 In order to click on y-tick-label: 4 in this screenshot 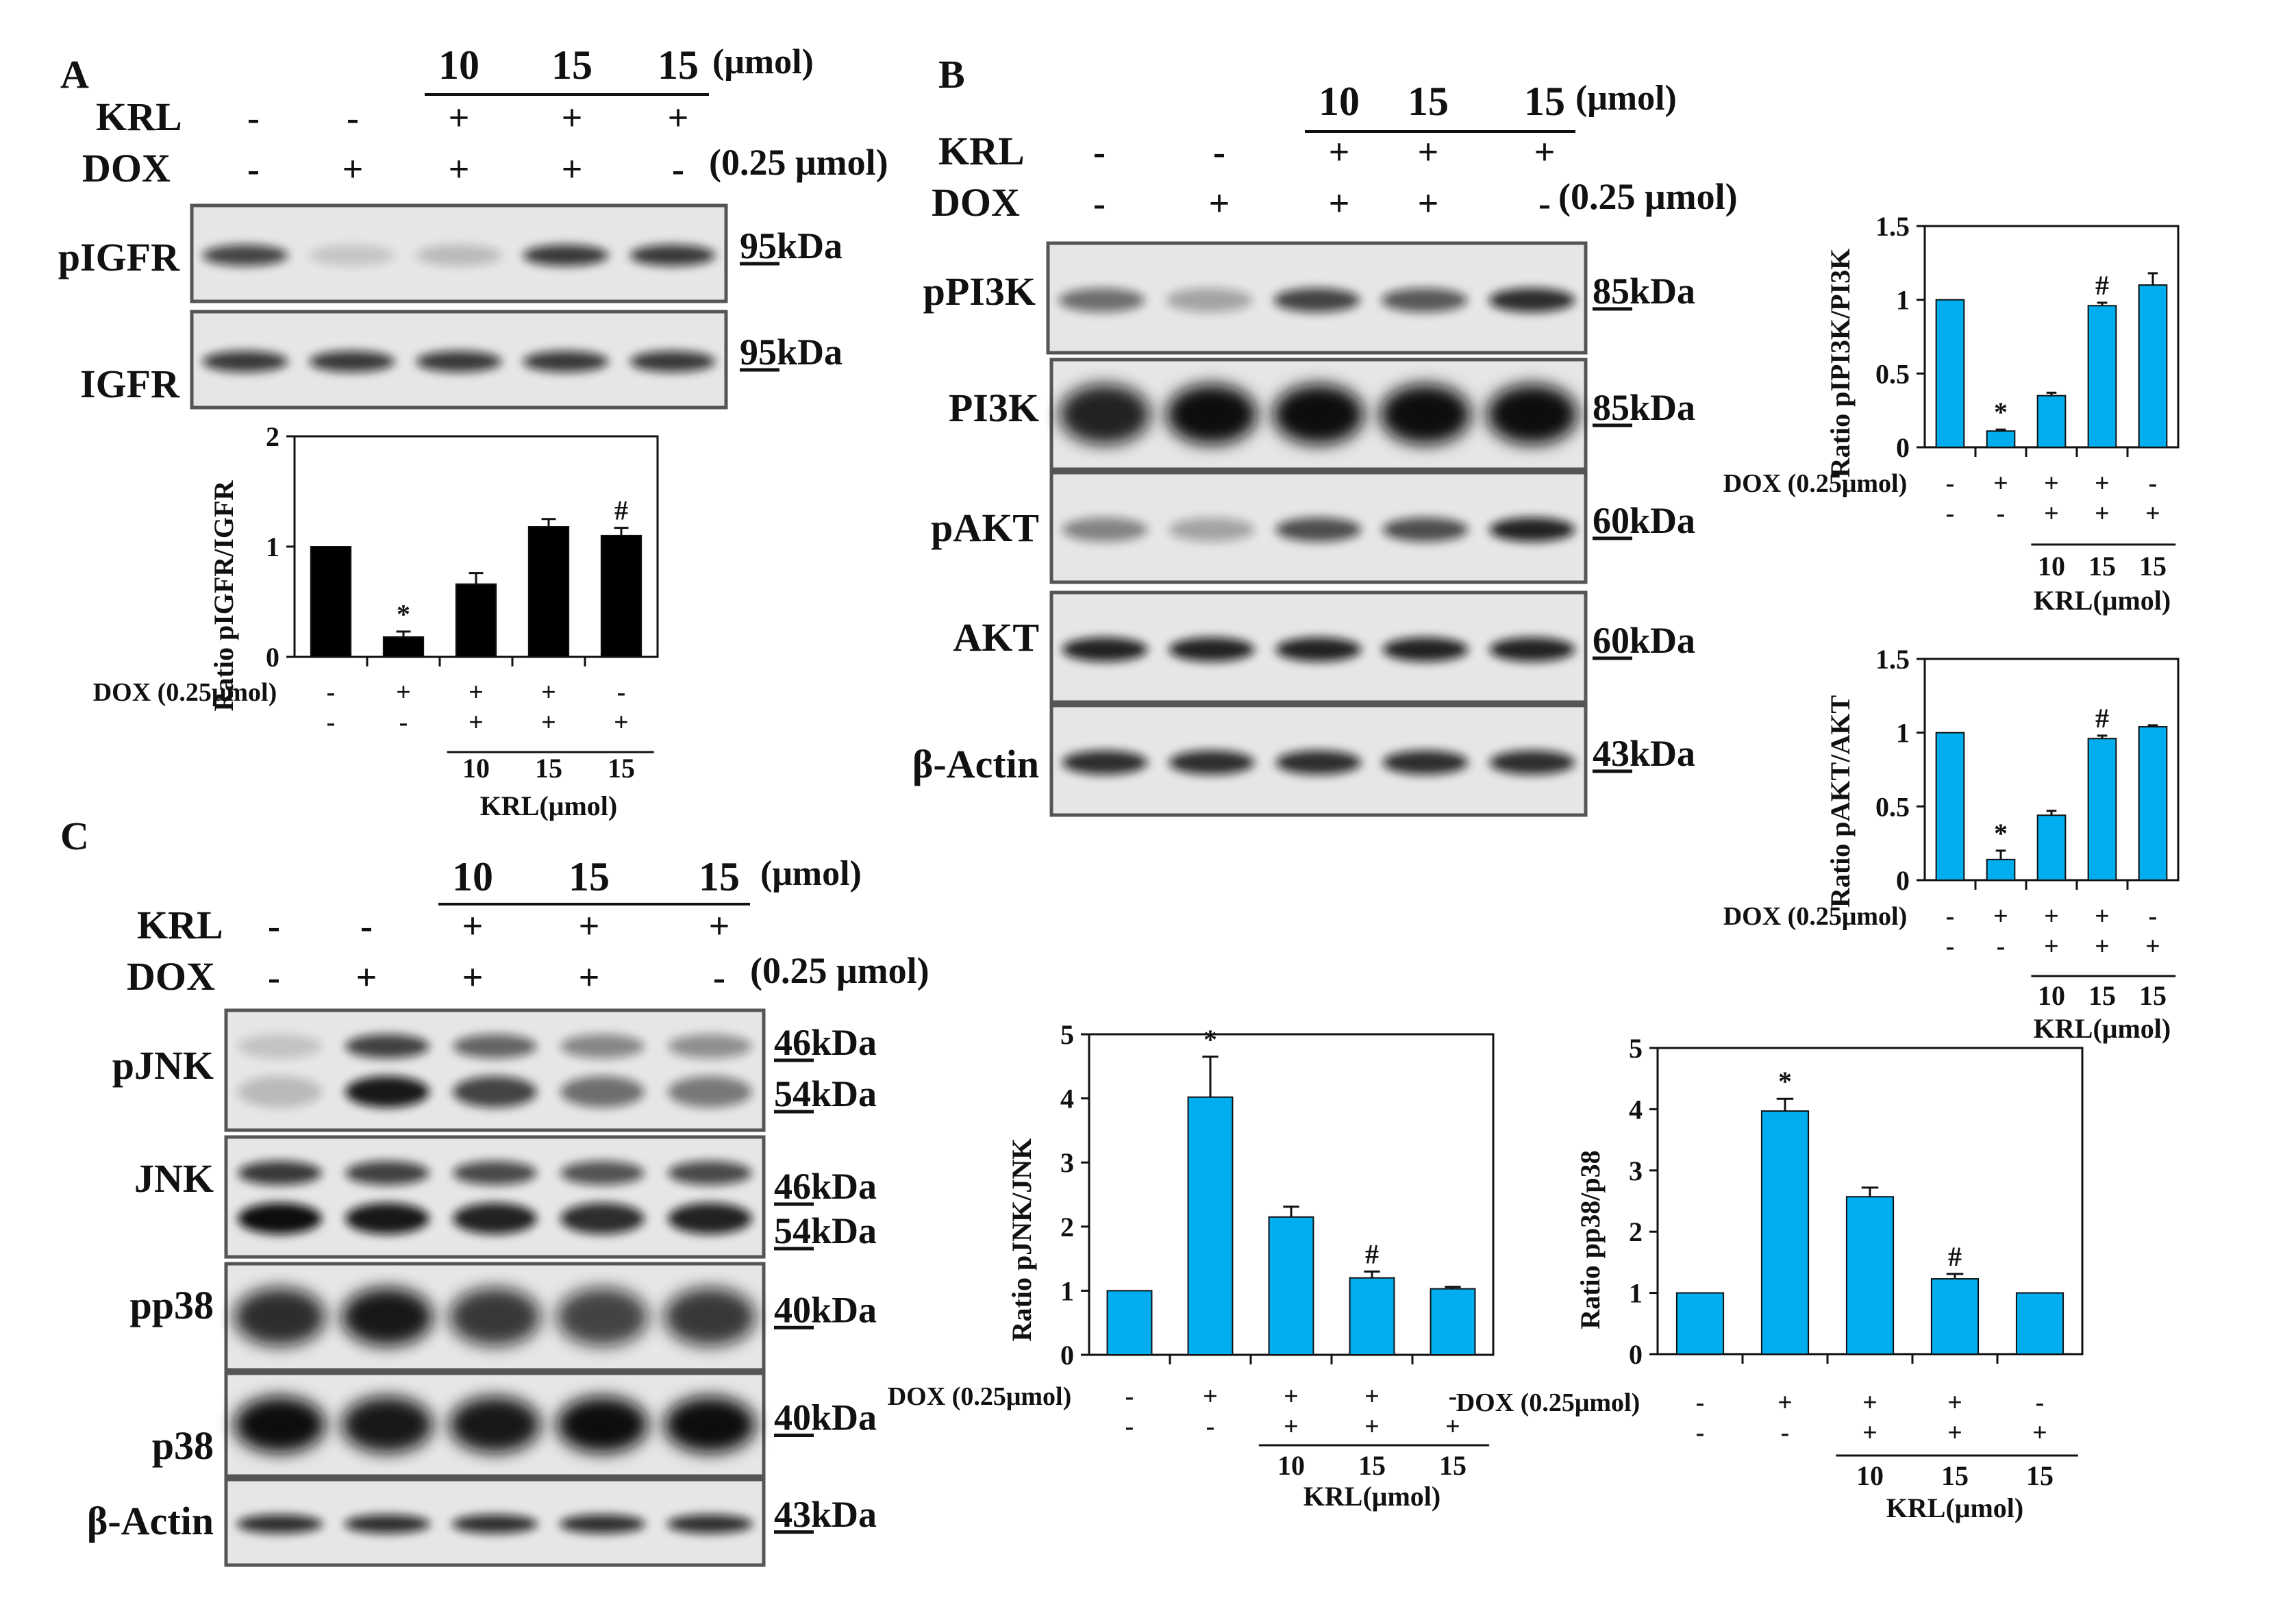, I will do `click(1636, 1109)`.